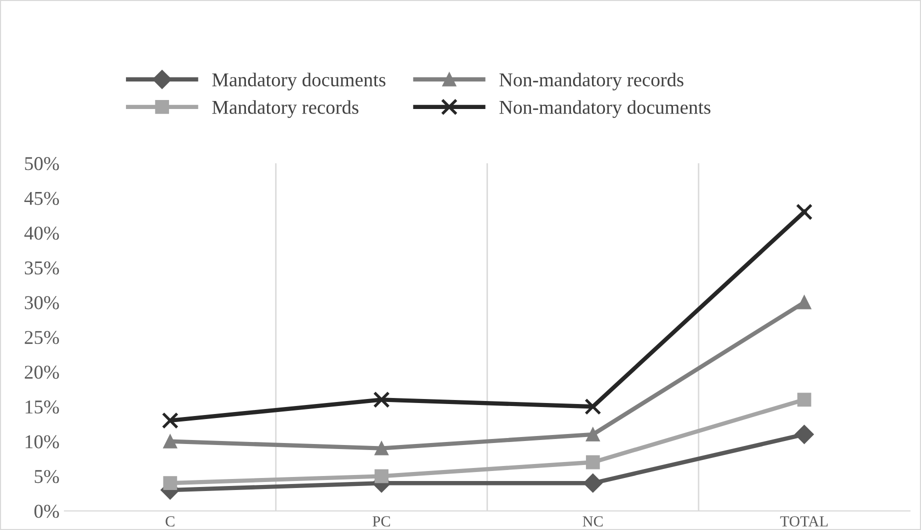  I want to click on x-tick-label: C, so click(170, 521).